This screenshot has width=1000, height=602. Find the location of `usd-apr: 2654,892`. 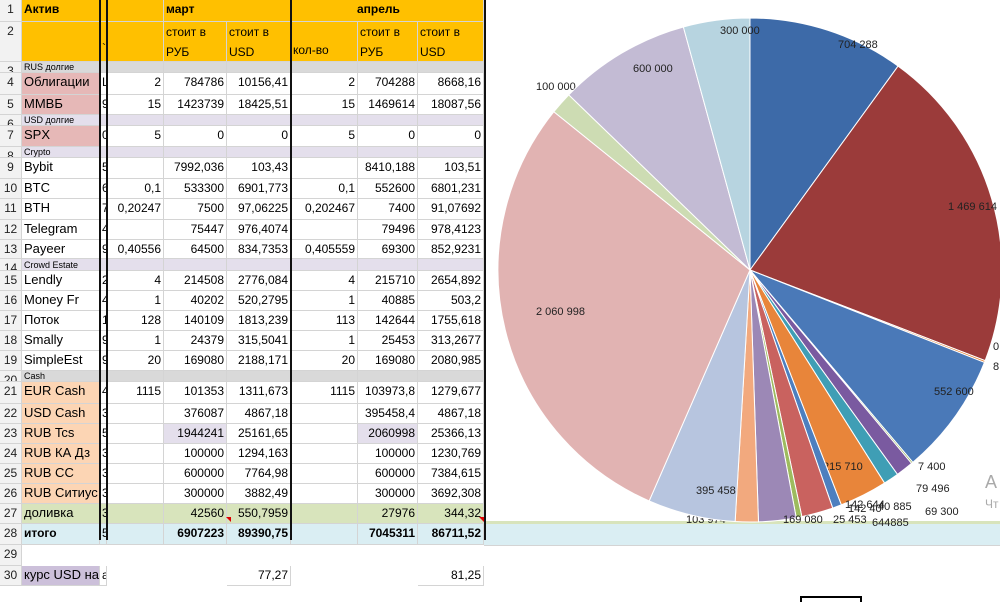

usd-apr: 2654,892 is located at coordinates (451, 281).